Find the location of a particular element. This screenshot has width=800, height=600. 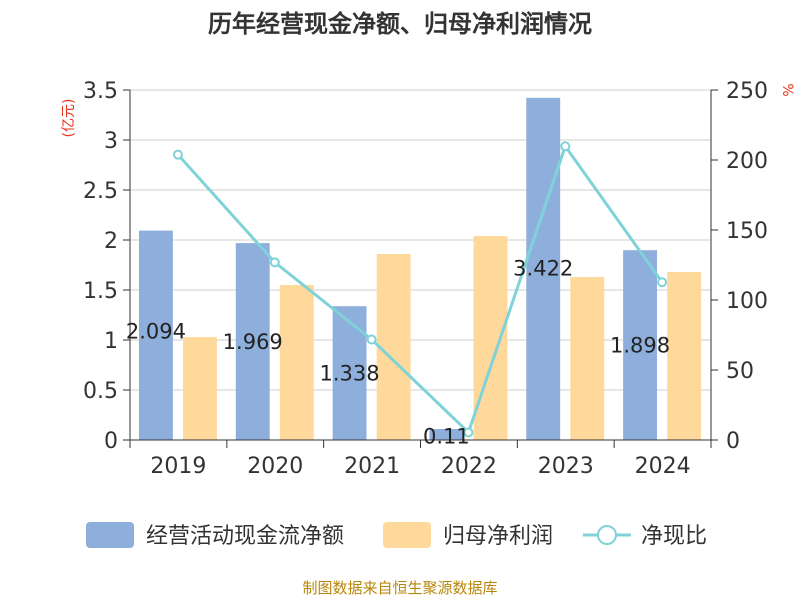

right-tick-label: 250 is located at coordinates (747, 91).